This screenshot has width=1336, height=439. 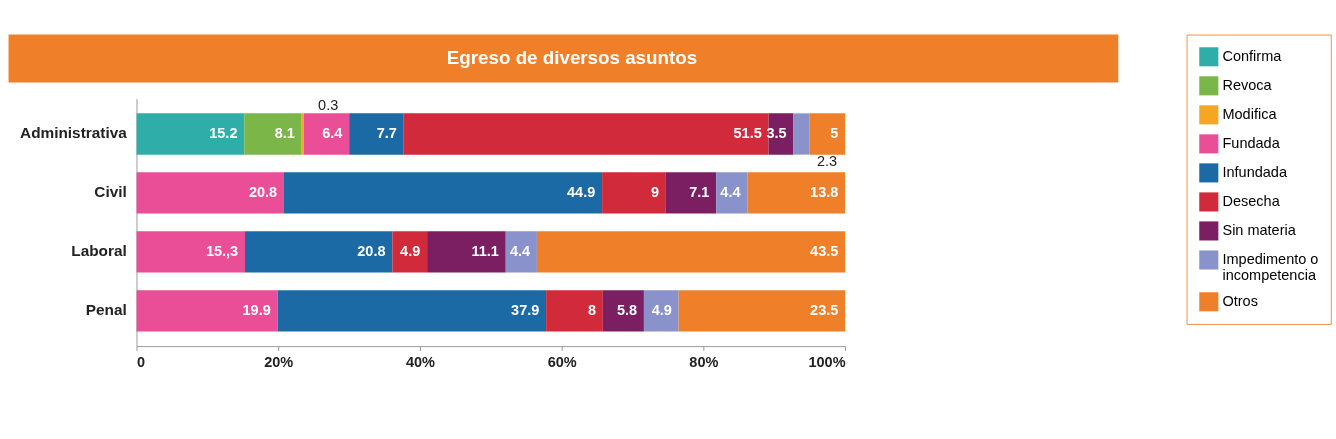 What do you see at coordinates (223, 133) in the screenshot?
I see `data-label: 15.2` at bounding box center [223, 133].